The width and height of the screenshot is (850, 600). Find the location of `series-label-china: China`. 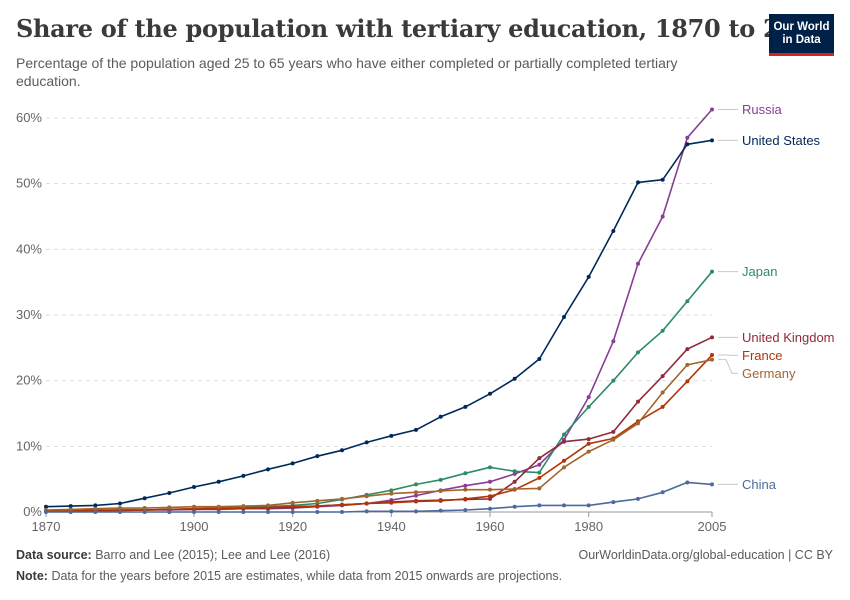

series-label-china: China is located at coordinates (759, 484).